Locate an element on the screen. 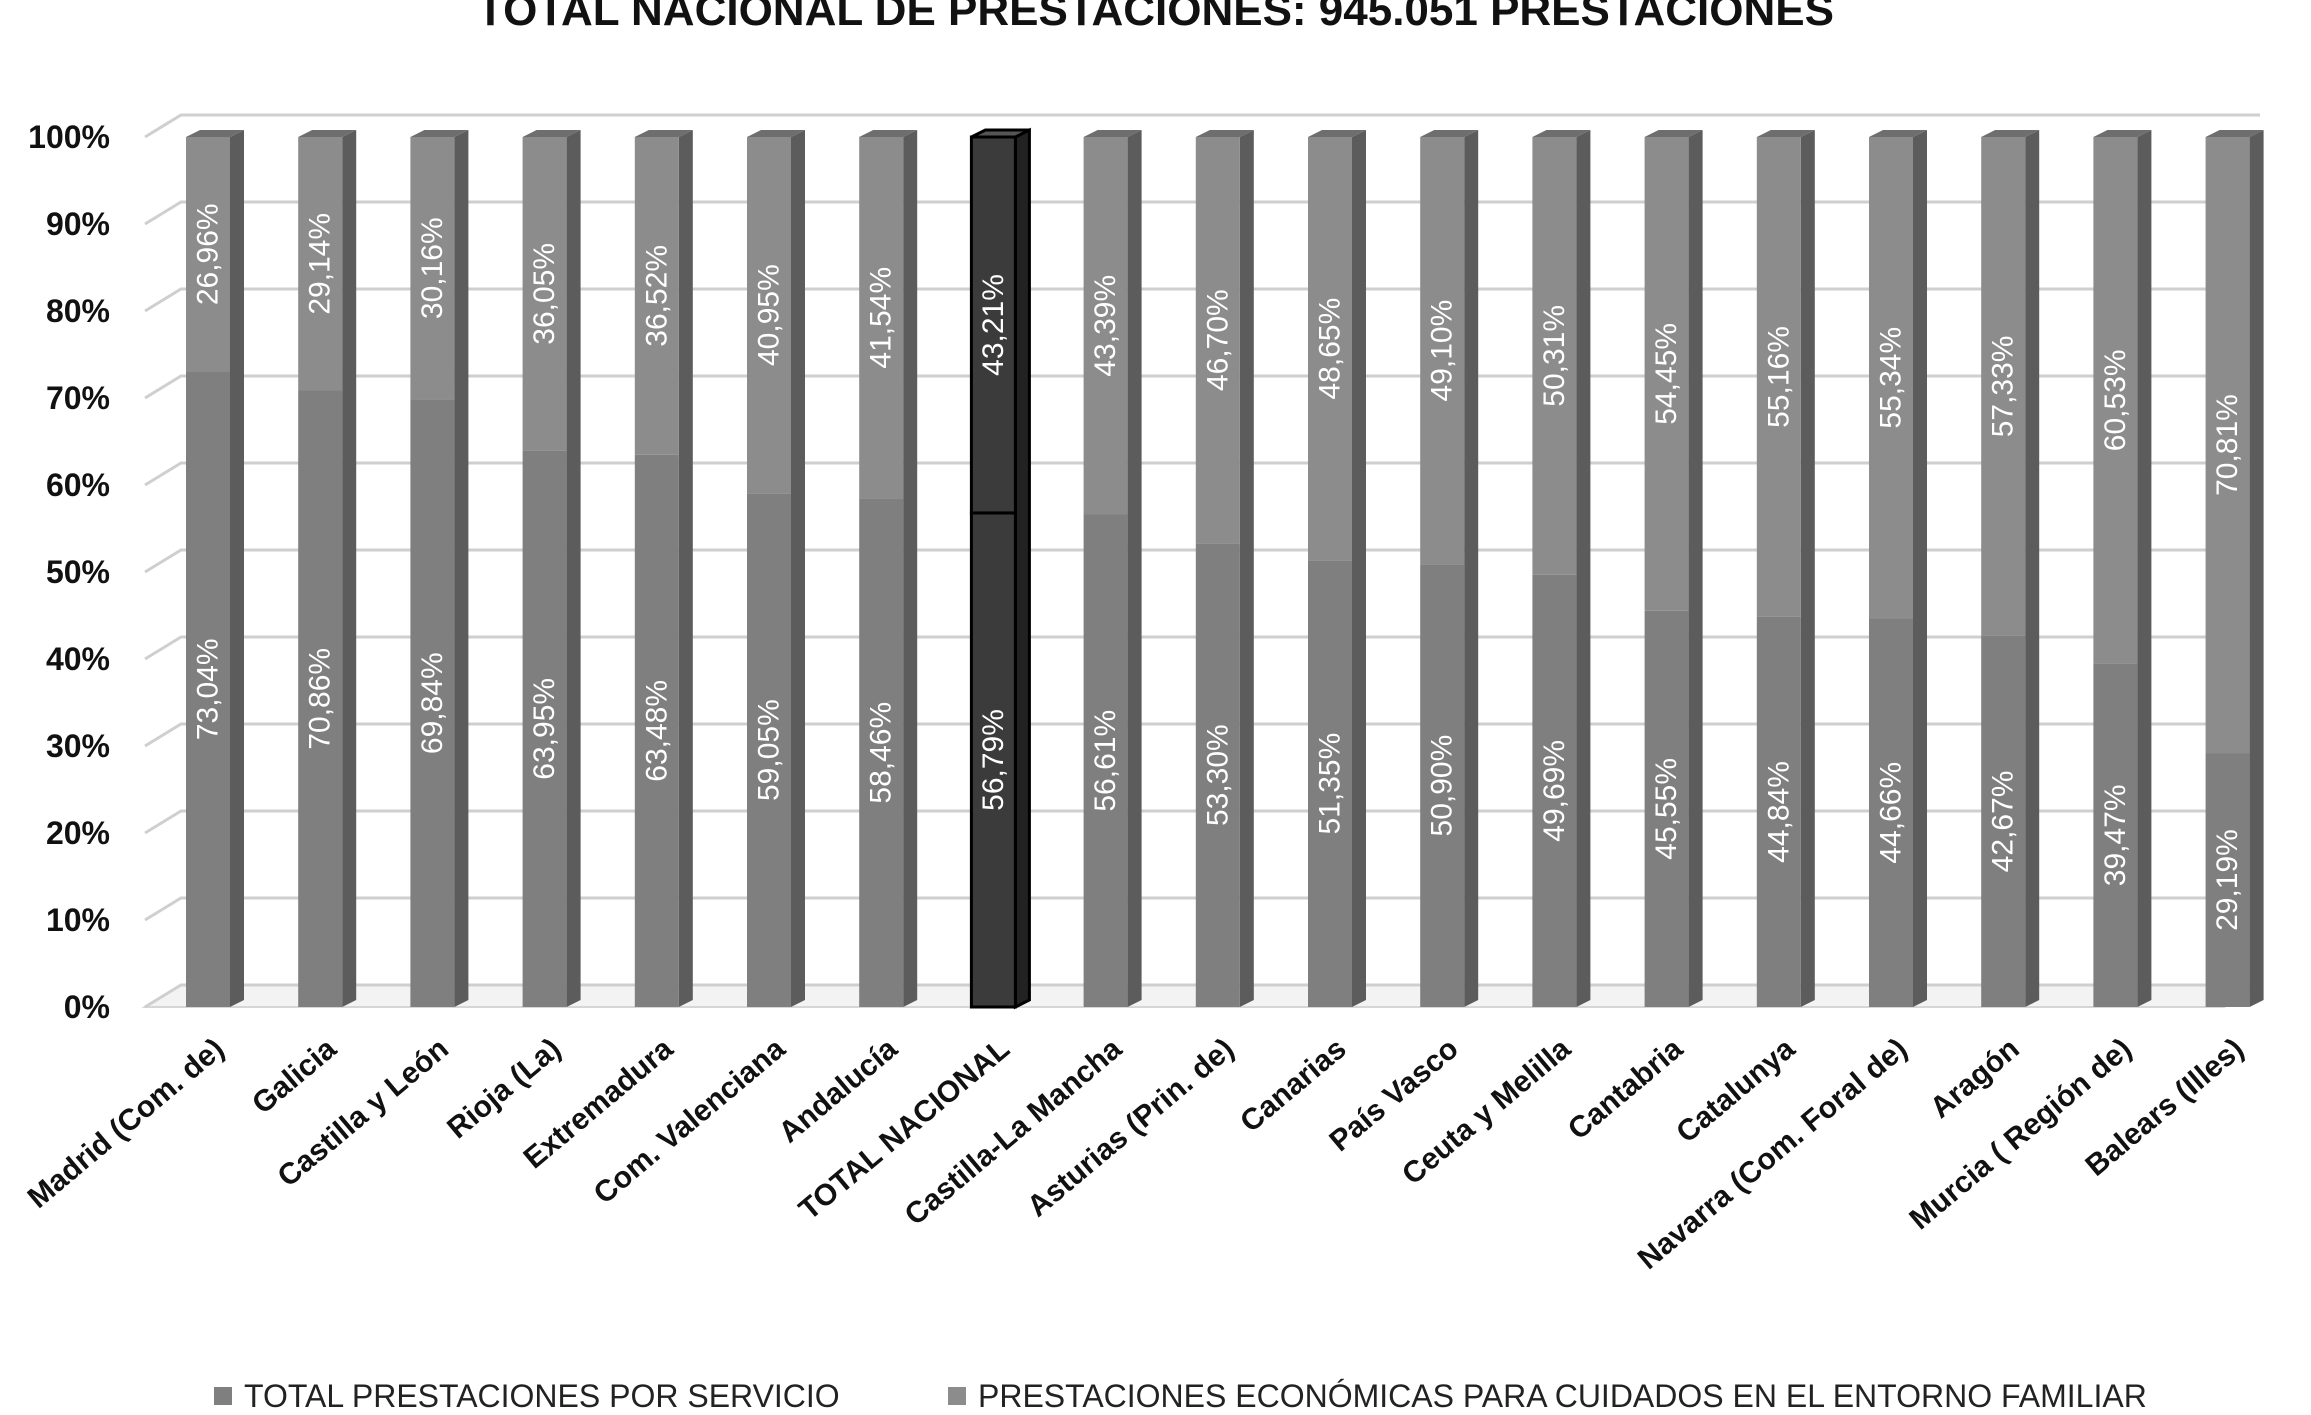 The height and width of the screenshot is (1415, 2311). y-tick-label: 70% is located at coordinates (78, 398).